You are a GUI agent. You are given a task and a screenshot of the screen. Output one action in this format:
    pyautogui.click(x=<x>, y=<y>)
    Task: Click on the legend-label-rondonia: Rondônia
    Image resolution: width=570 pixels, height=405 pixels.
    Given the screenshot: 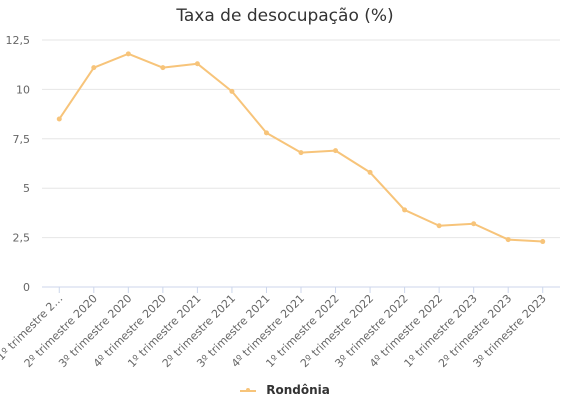 What is the action you would take?
    pyautogui.click(x=298, y=390)
    